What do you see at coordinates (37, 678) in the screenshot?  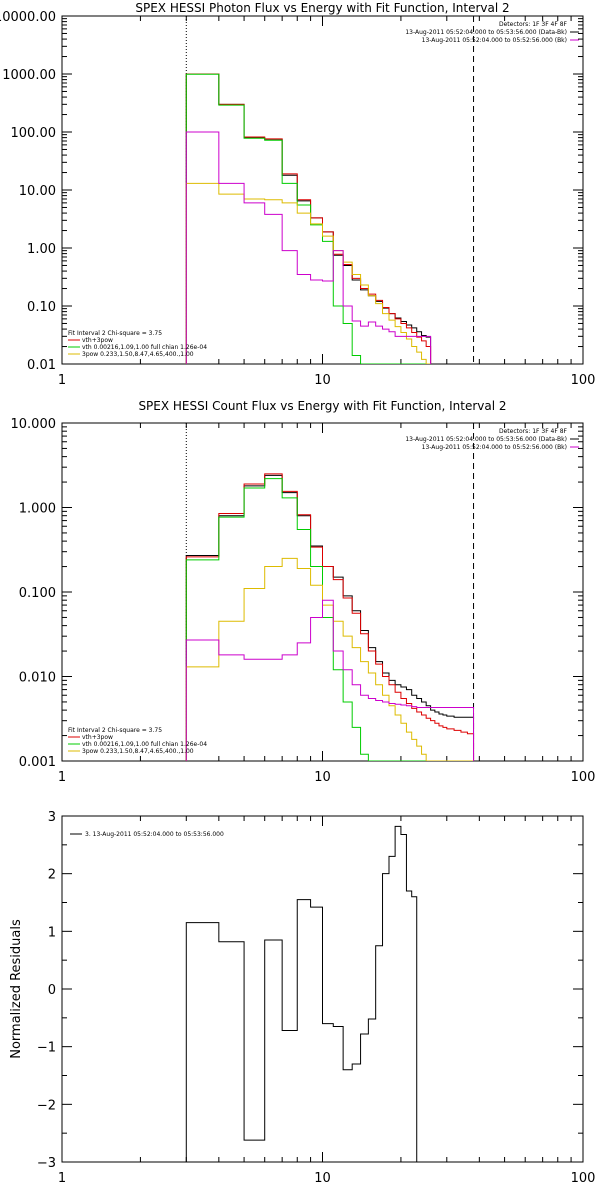 I see `y-tick-label: 0.010` at bounding box center [37, 678].